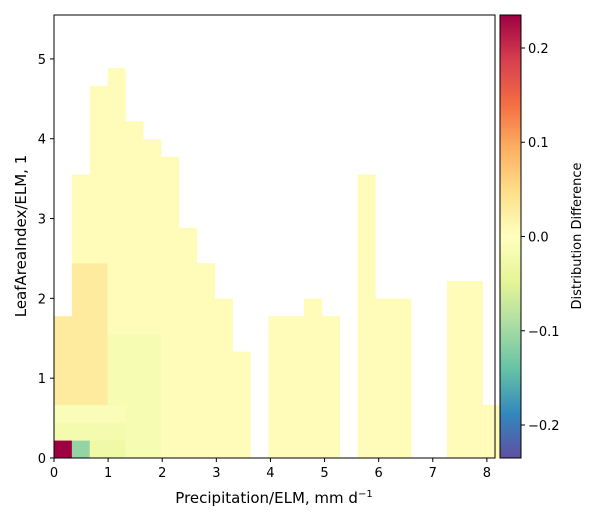 This screenshot has width=600, height=525. What do you see at coordinates (538, 143) in the screenshot?
I see `colorbar-tick-label: 0.1` at bounding box center [538, 143].